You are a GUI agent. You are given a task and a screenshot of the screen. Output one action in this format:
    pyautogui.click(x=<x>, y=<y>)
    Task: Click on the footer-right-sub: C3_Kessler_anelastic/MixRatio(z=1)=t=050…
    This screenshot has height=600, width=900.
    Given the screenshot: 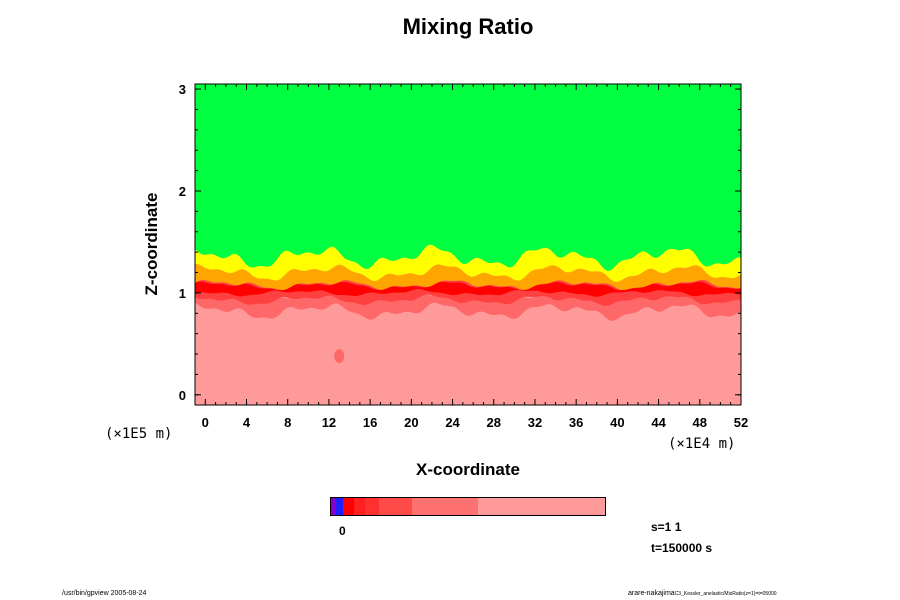 What is the action you would take?
    pyautogui.click(x=725, y=594)
    